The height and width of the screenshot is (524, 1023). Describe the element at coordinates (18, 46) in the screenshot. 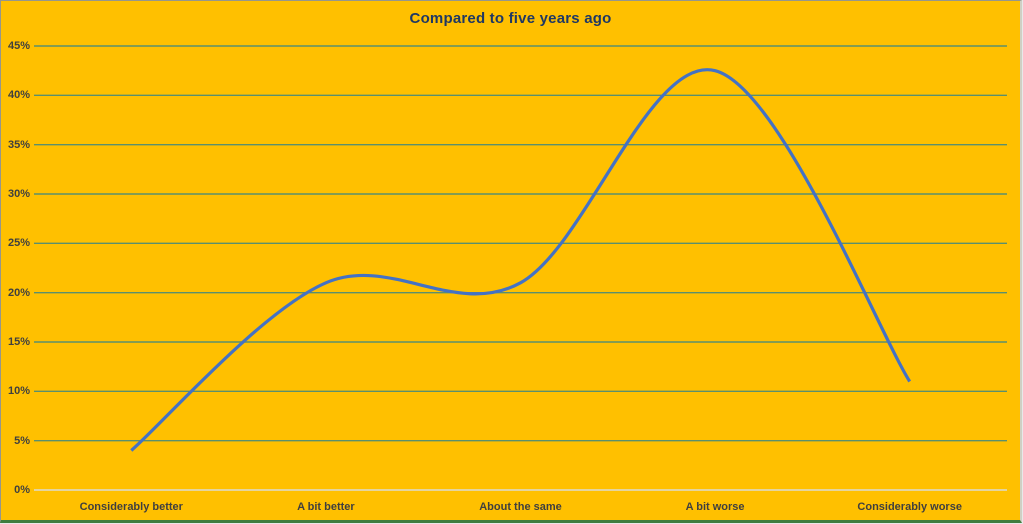

I see `y-axis-tick-label: 45%` at that location.